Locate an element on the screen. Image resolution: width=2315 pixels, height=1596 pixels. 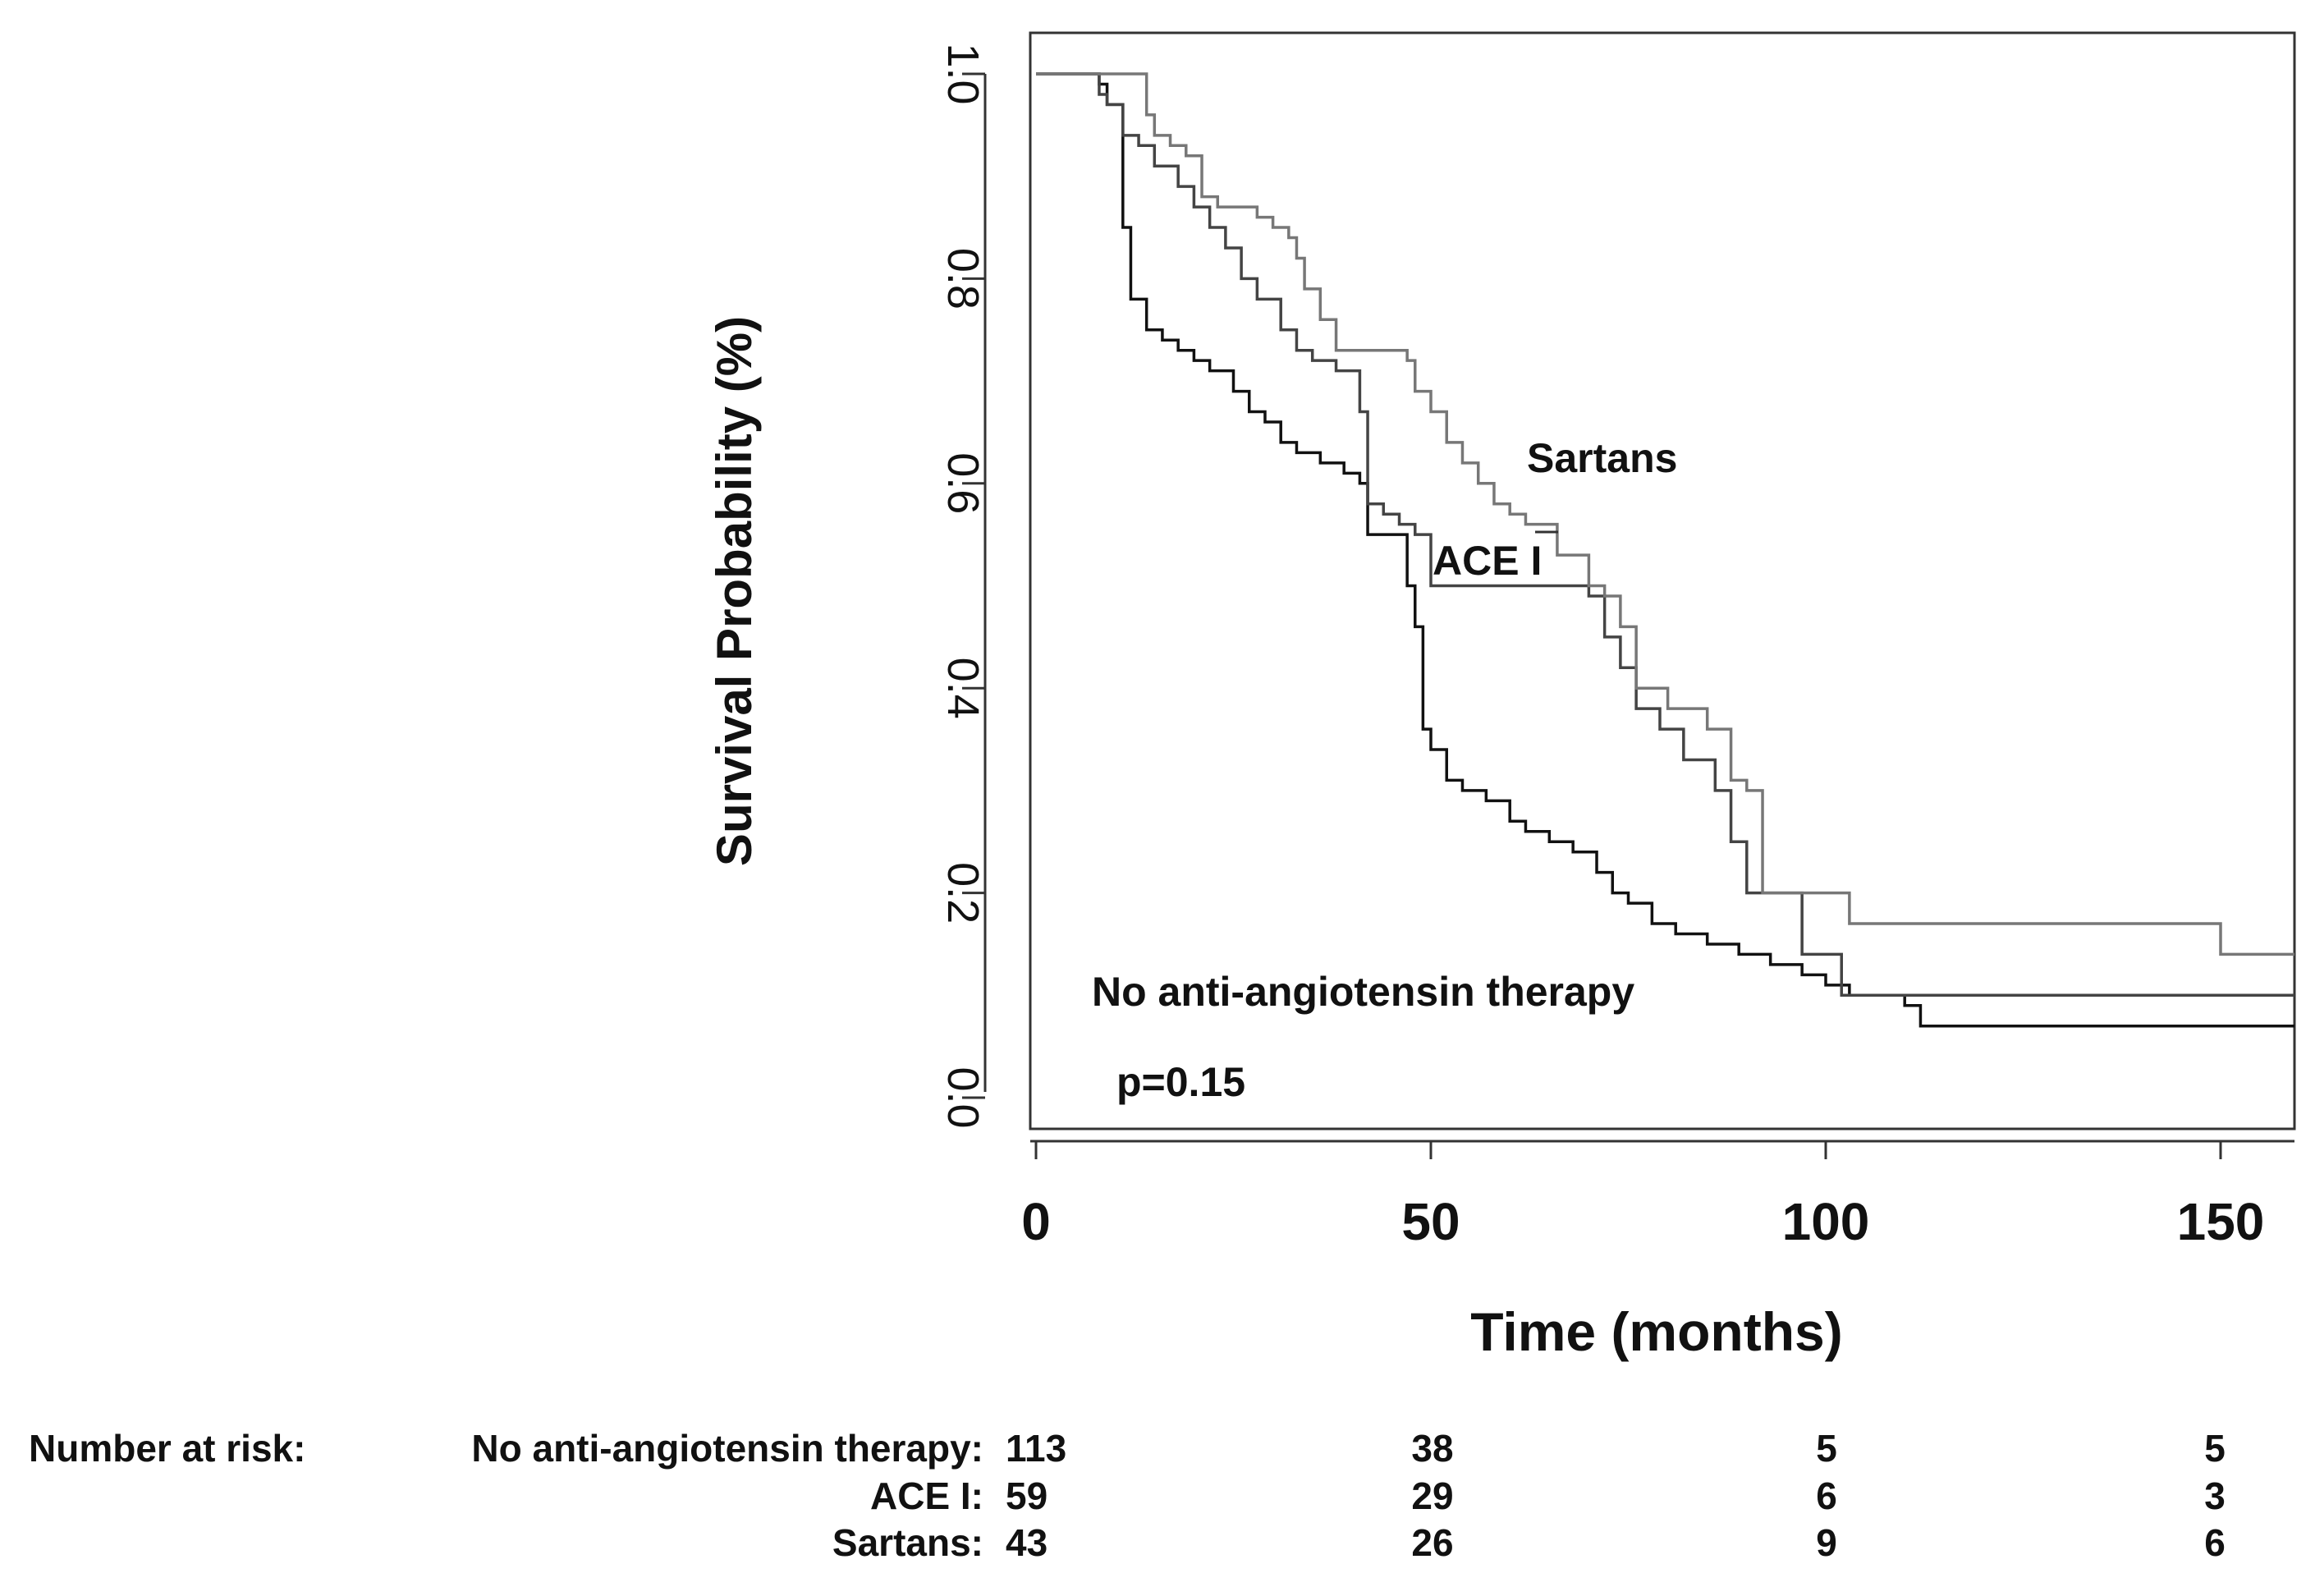
y-axis-label: Survival Probability (%) is located at coordinates (734, 591).